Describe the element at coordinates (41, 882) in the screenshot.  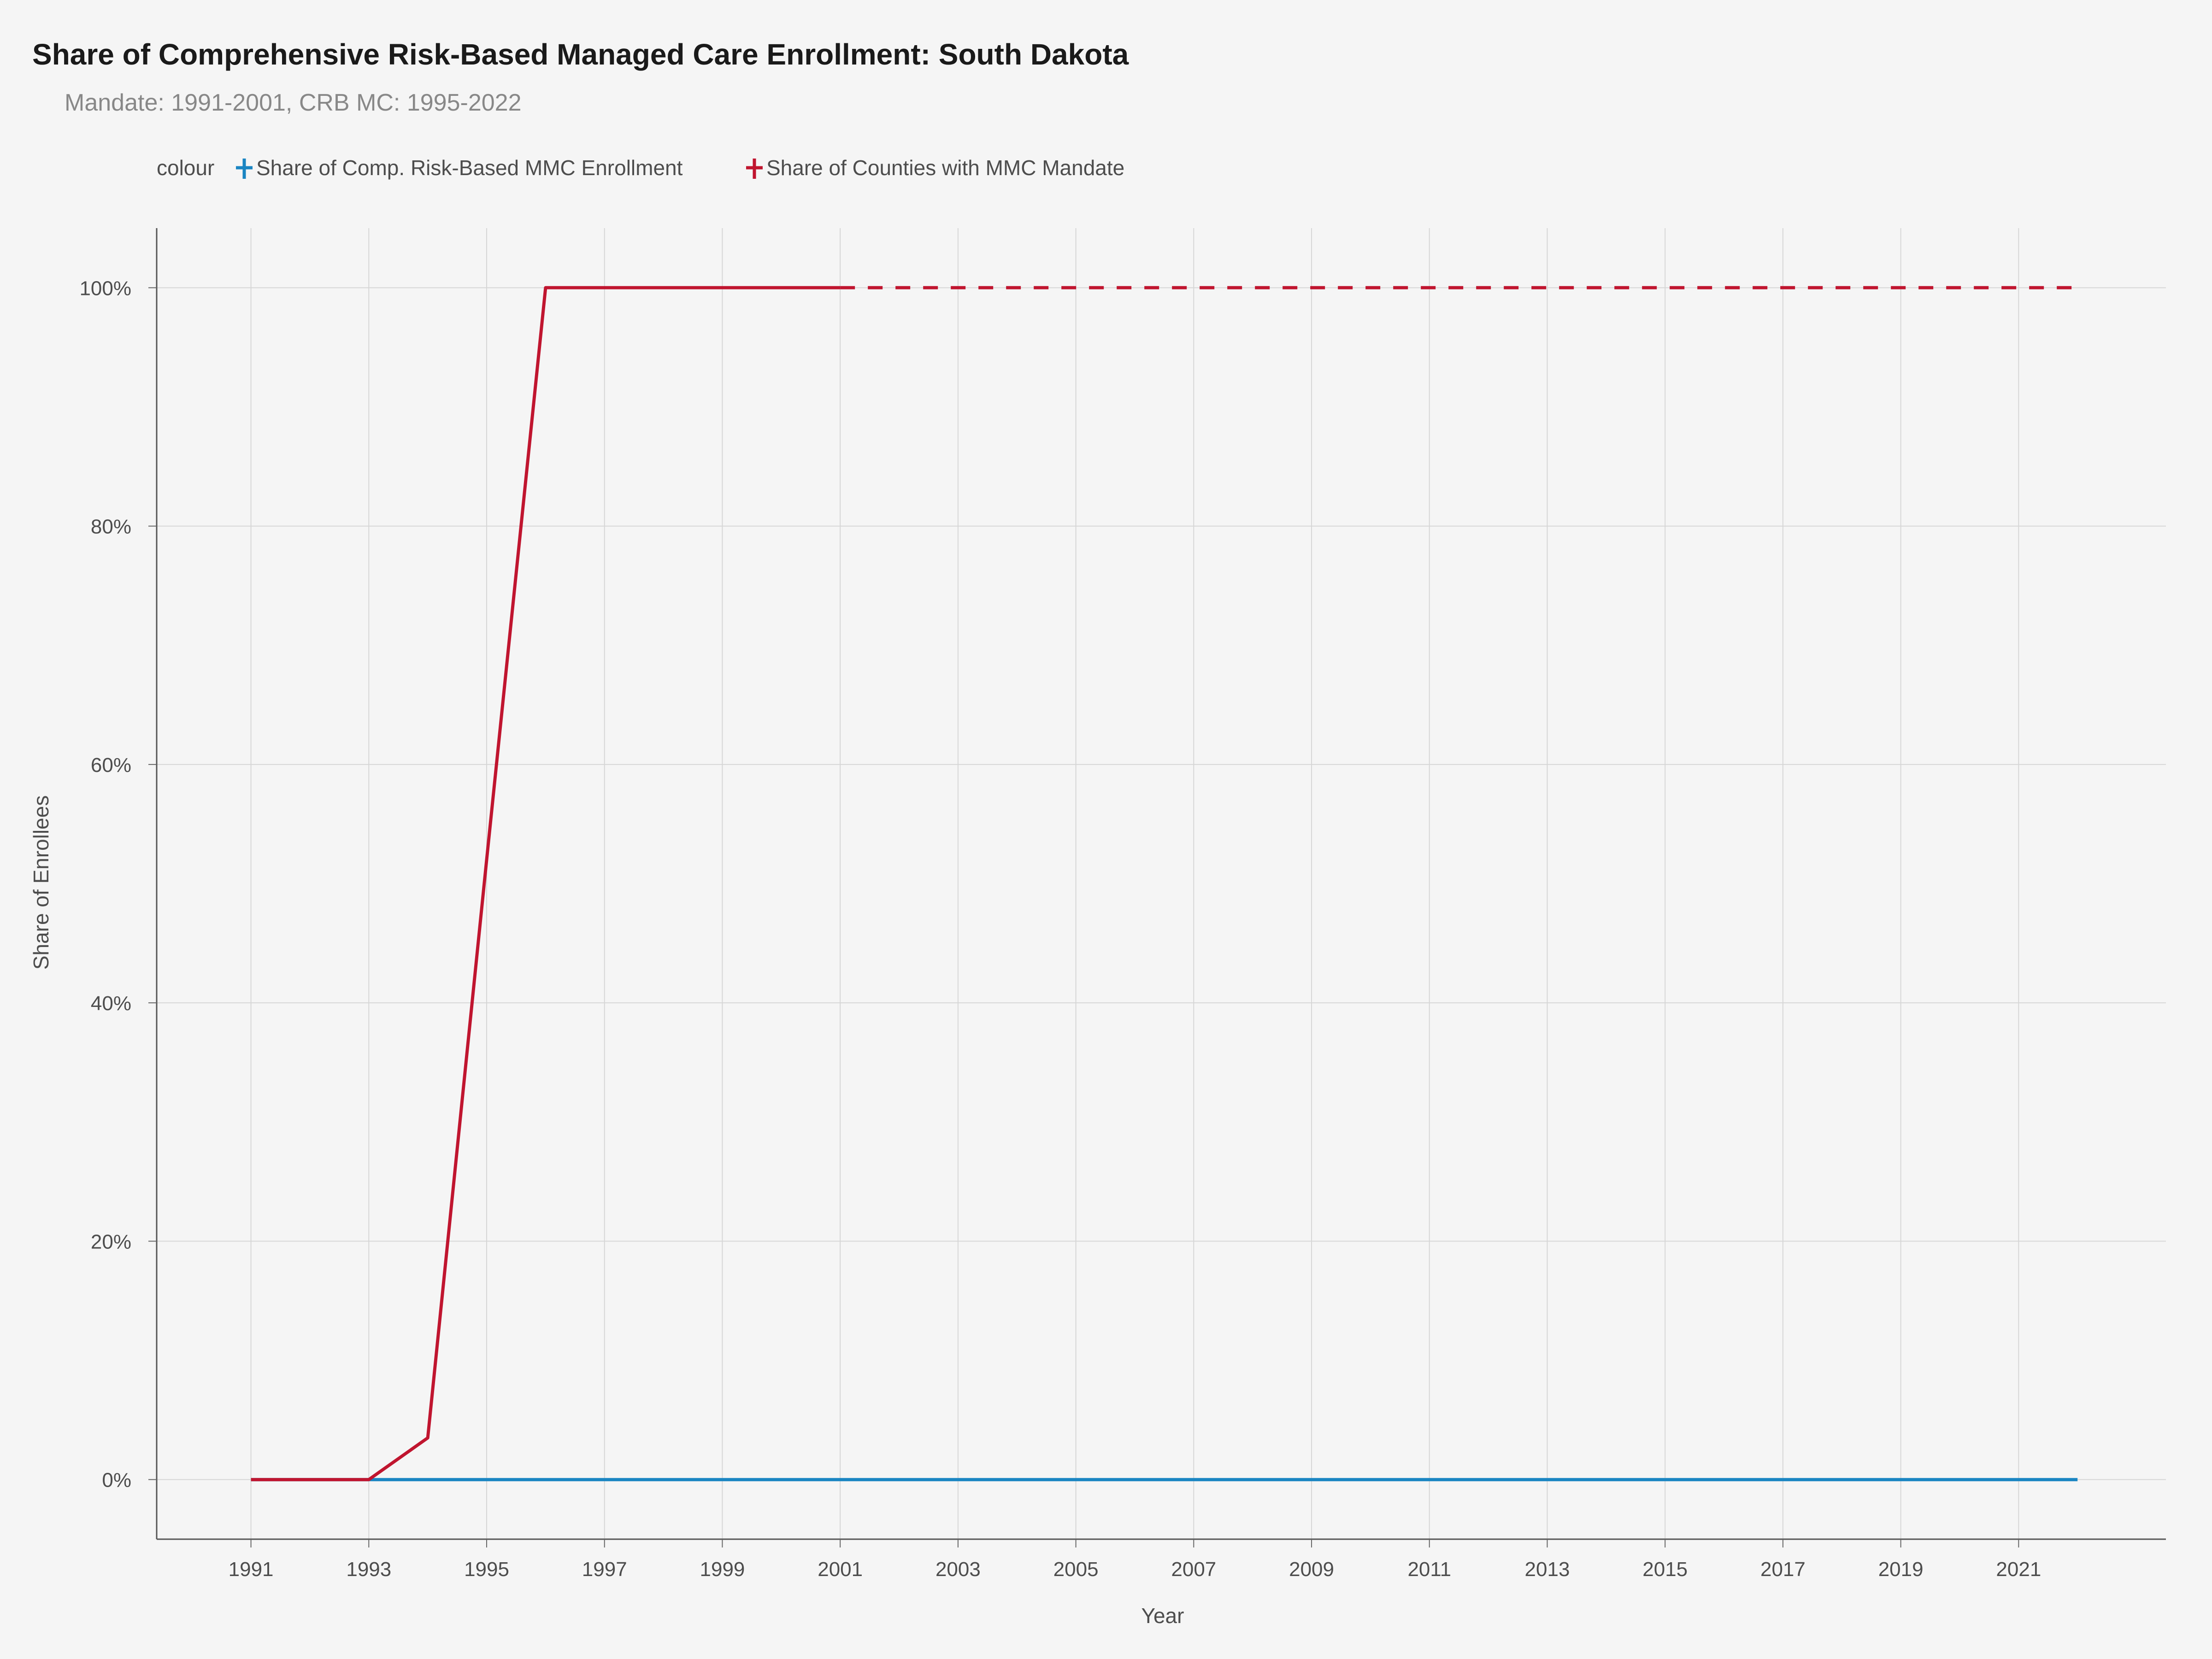
I see `y-axis-title: Share of Enrollees` at that location.